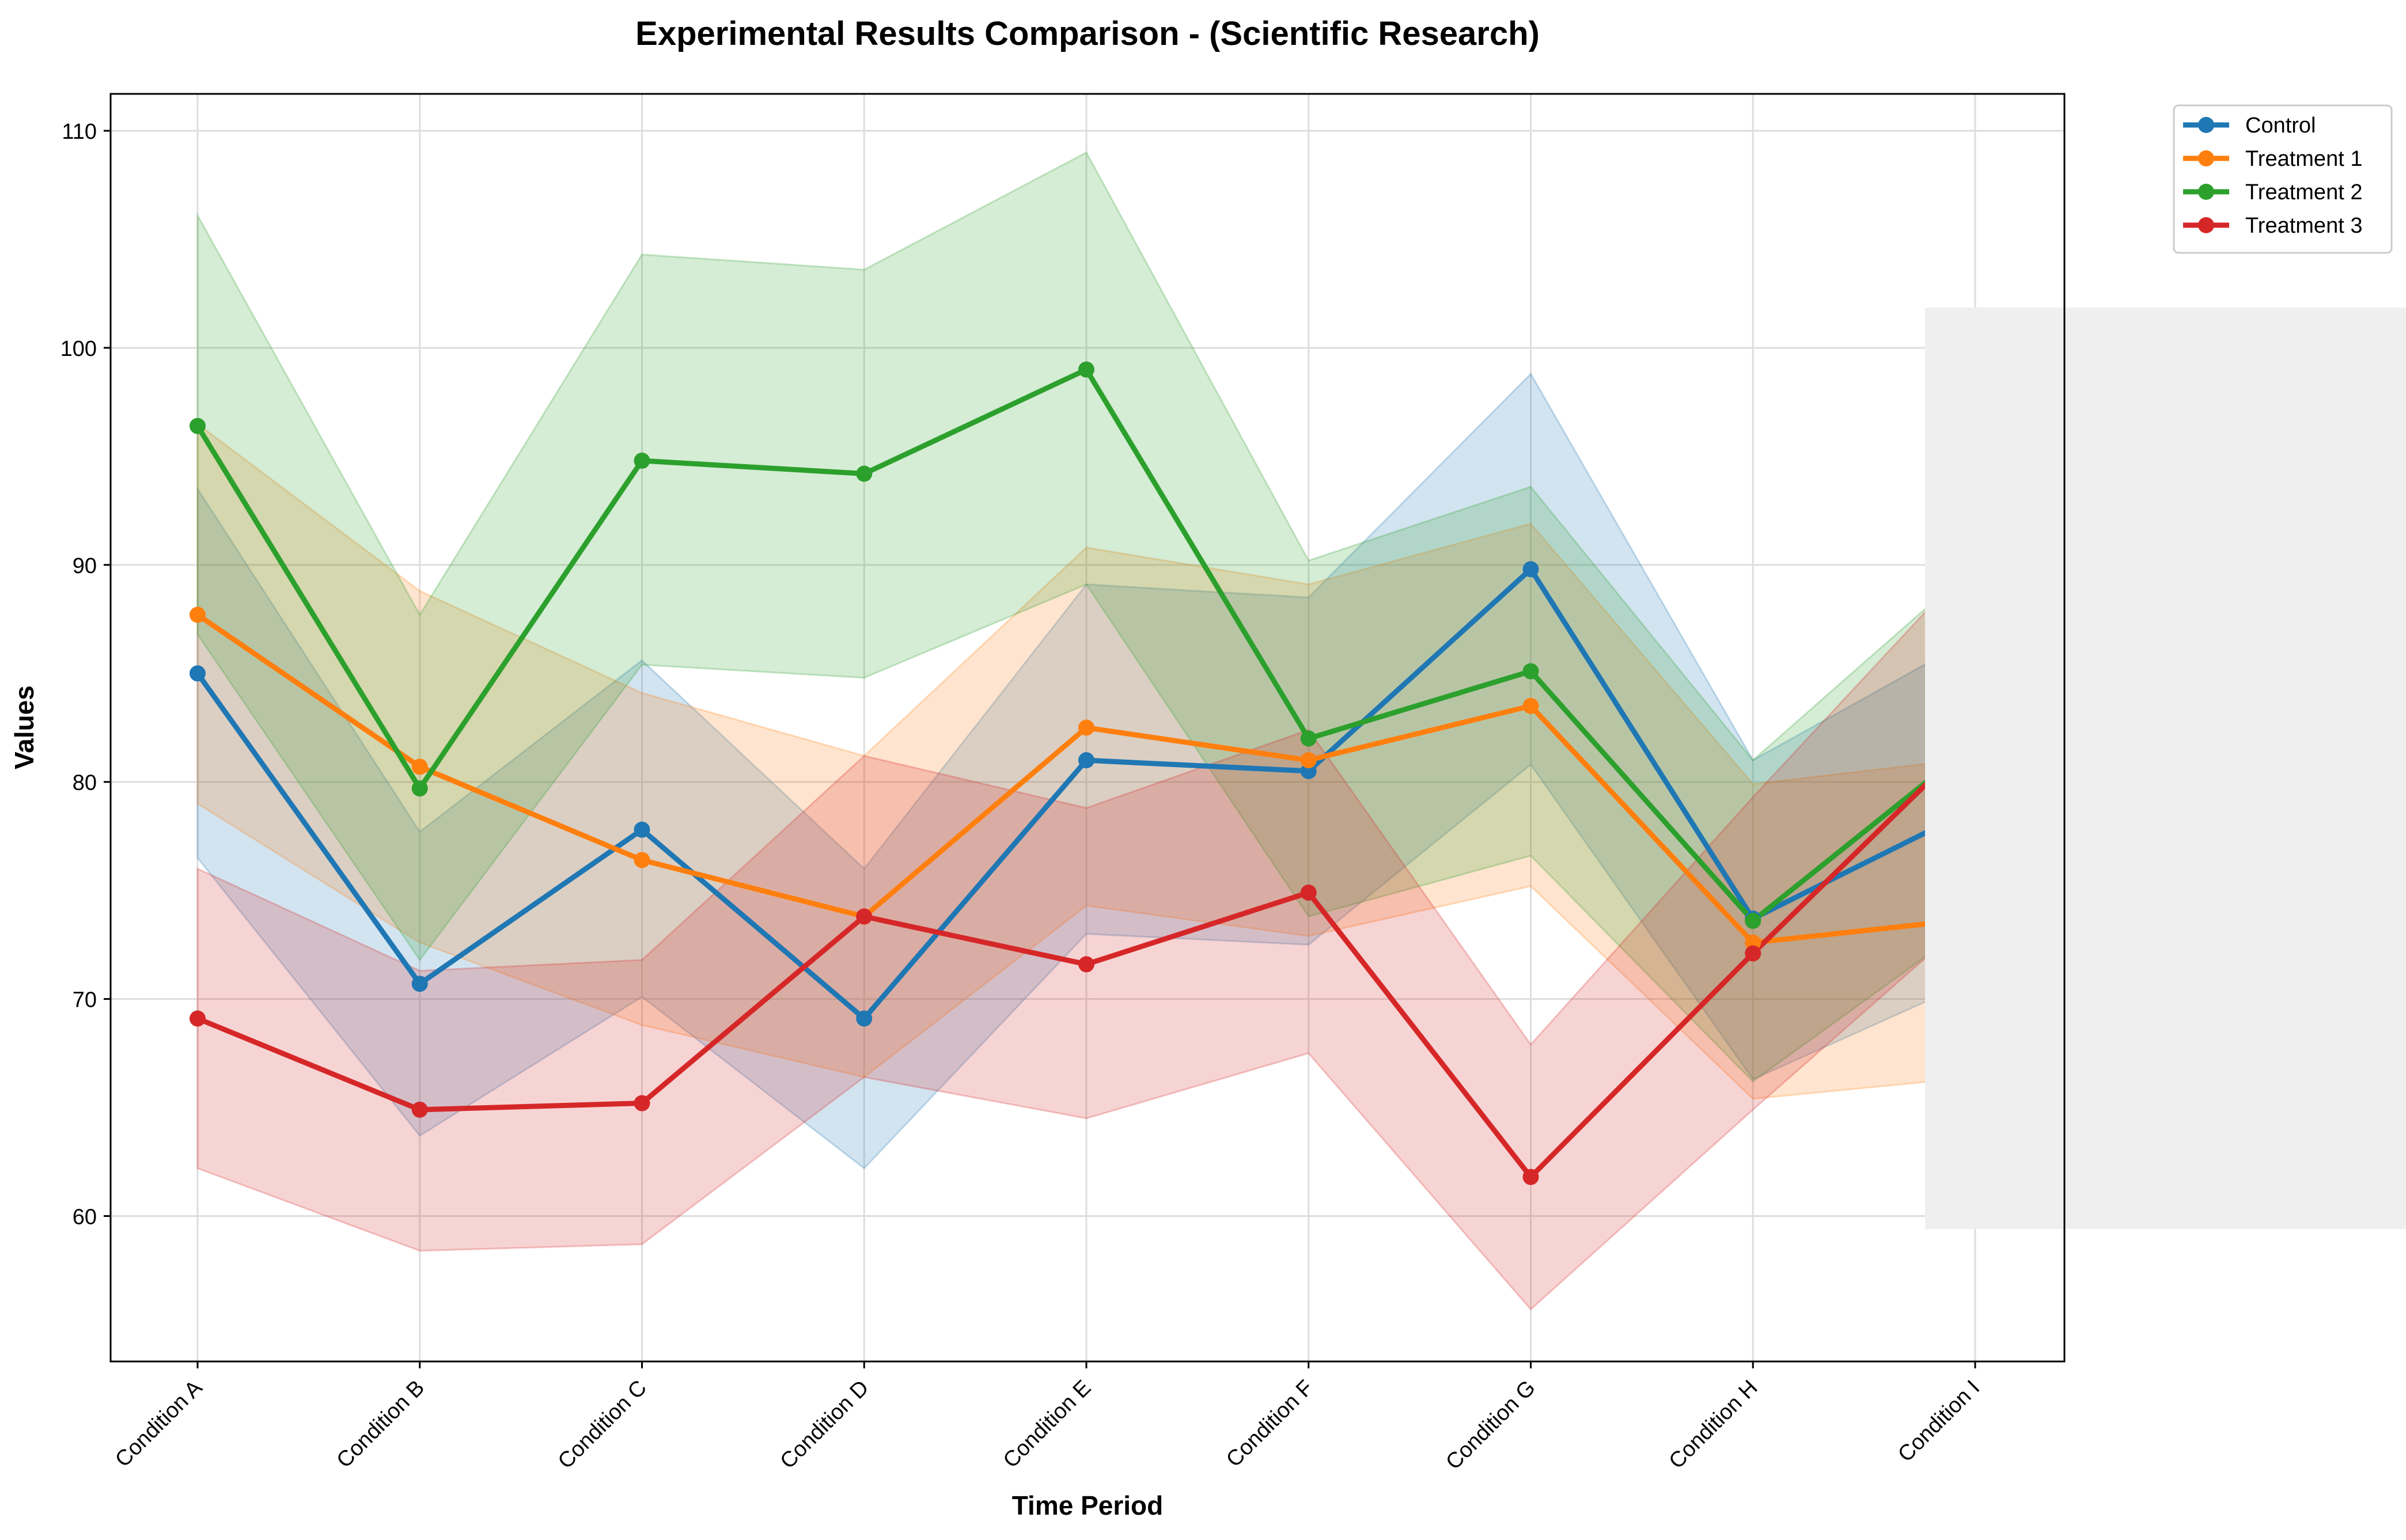 This screenshot has height=1540, width=2406. Describe the element at coordinates (2303, 226) in the screenshot. I see `legend-label: Treatment 3` at that location.